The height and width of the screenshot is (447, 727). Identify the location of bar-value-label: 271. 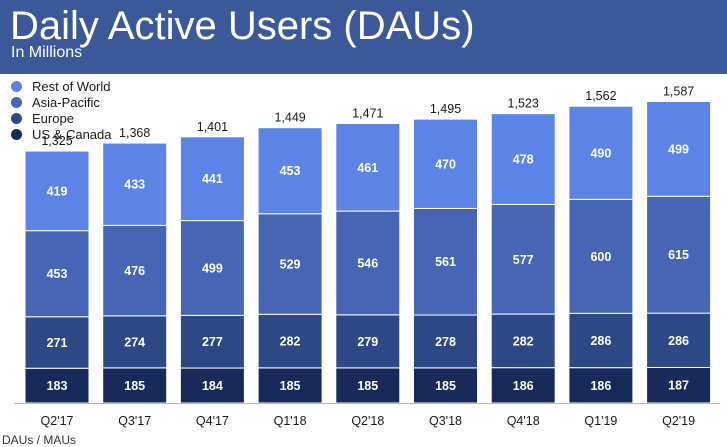
(57, 343).